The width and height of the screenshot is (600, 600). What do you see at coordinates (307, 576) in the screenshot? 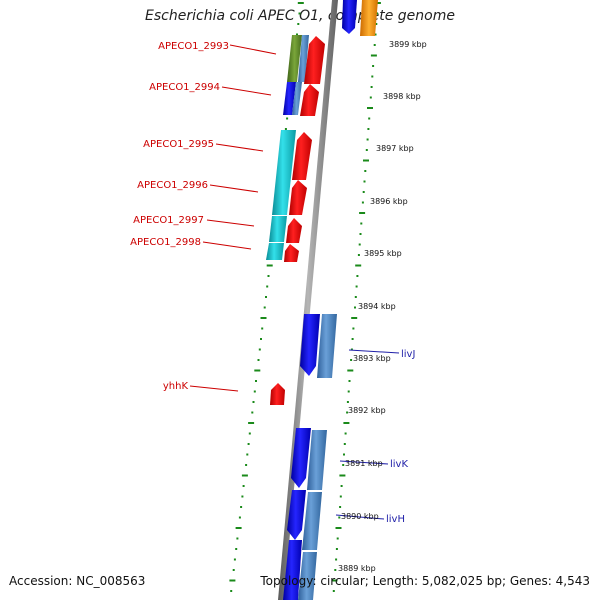
I see `gene-steel-lower` at bounding box center [307, 576].